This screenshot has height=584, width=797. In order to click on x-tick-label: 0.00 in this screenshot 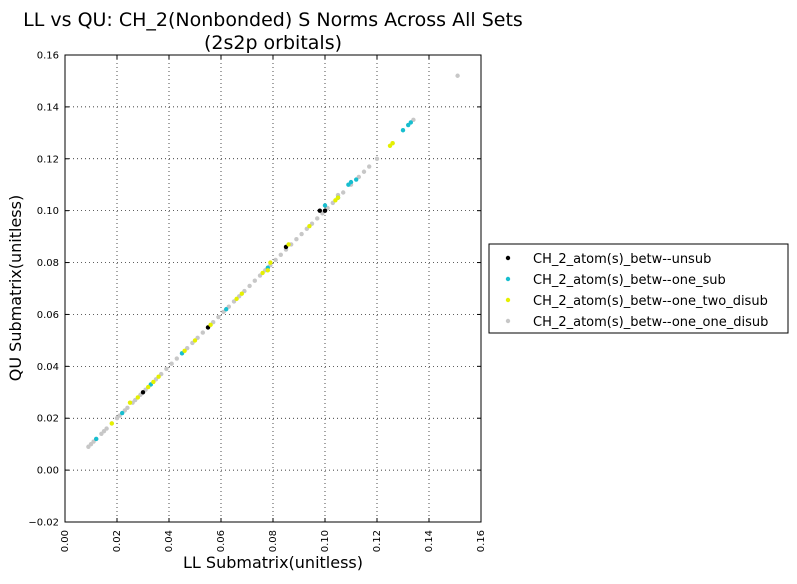, I will do `click(65, 541)`.